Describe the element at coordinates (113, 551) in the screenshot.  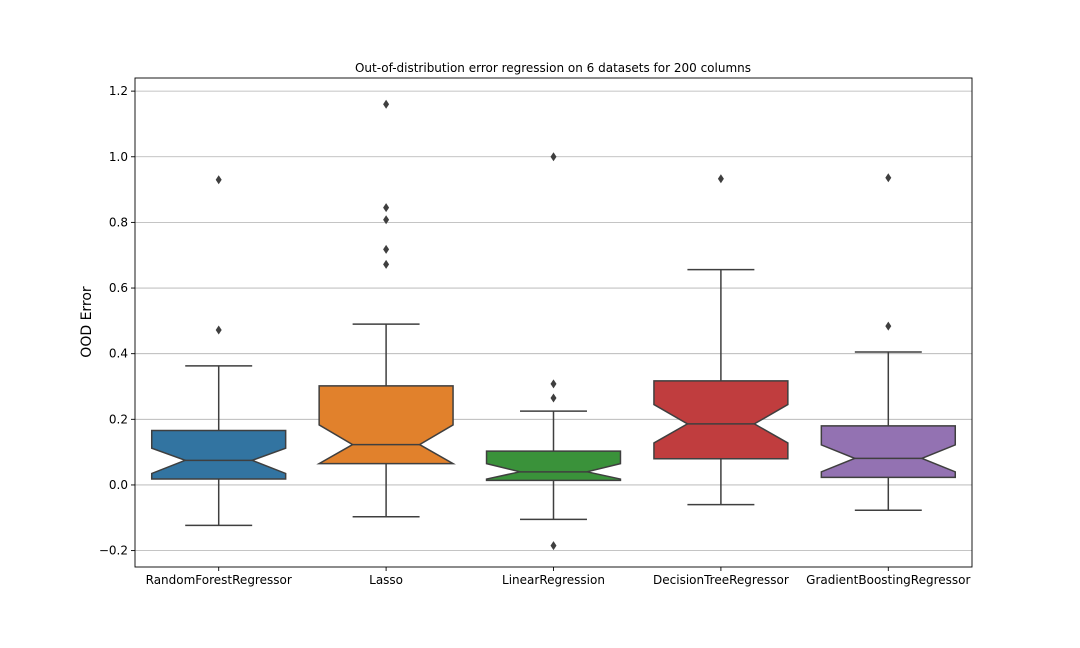
I see `y-tick-label: −0.2` at that location.